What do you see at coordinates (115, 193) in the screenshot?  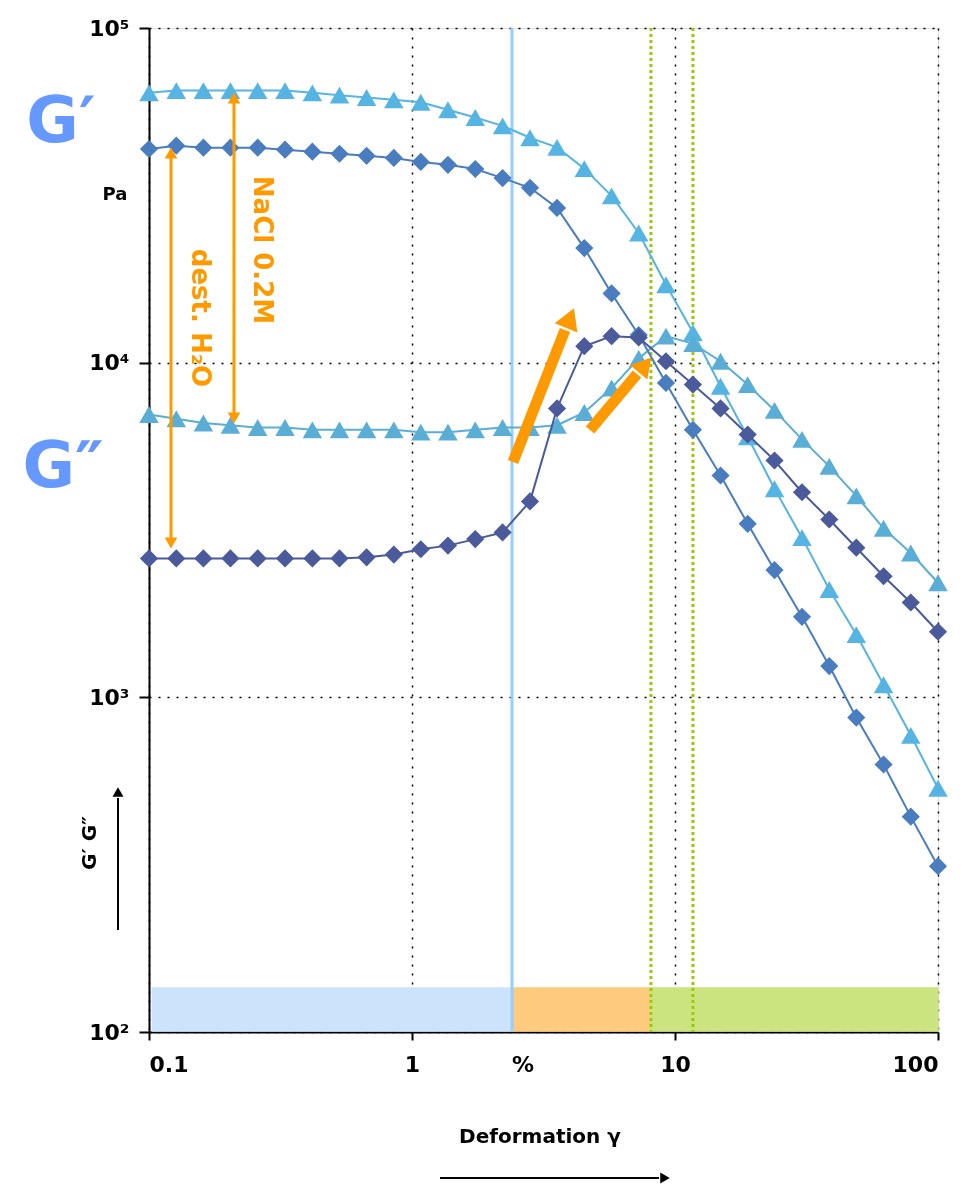 I see `text: Pa` at bounding box center [115, 193].